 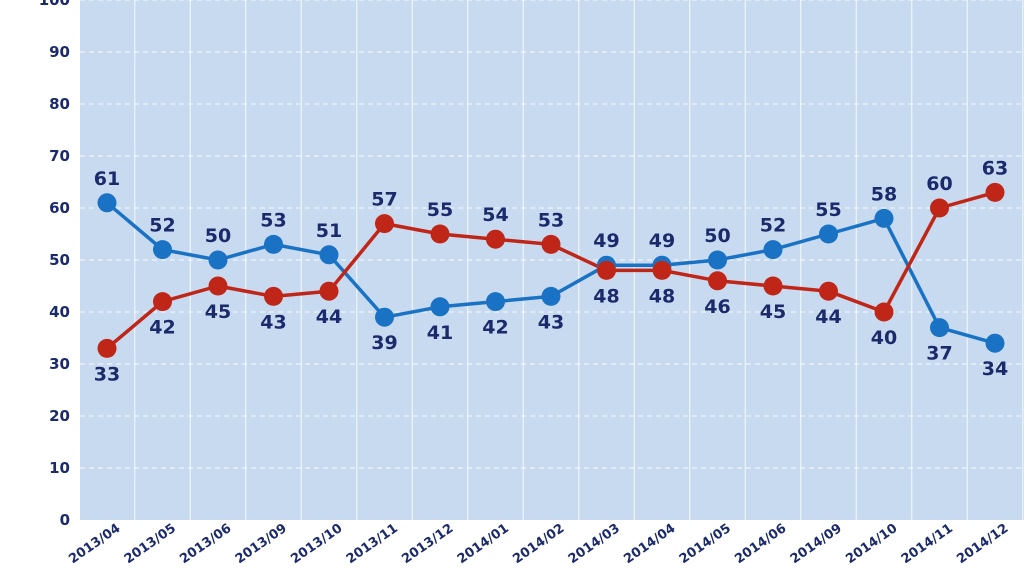 What do you see at coordinates (59, 52) in the screenshot?
I see `y-tick-label: 90` at bounding box center [59, 52].